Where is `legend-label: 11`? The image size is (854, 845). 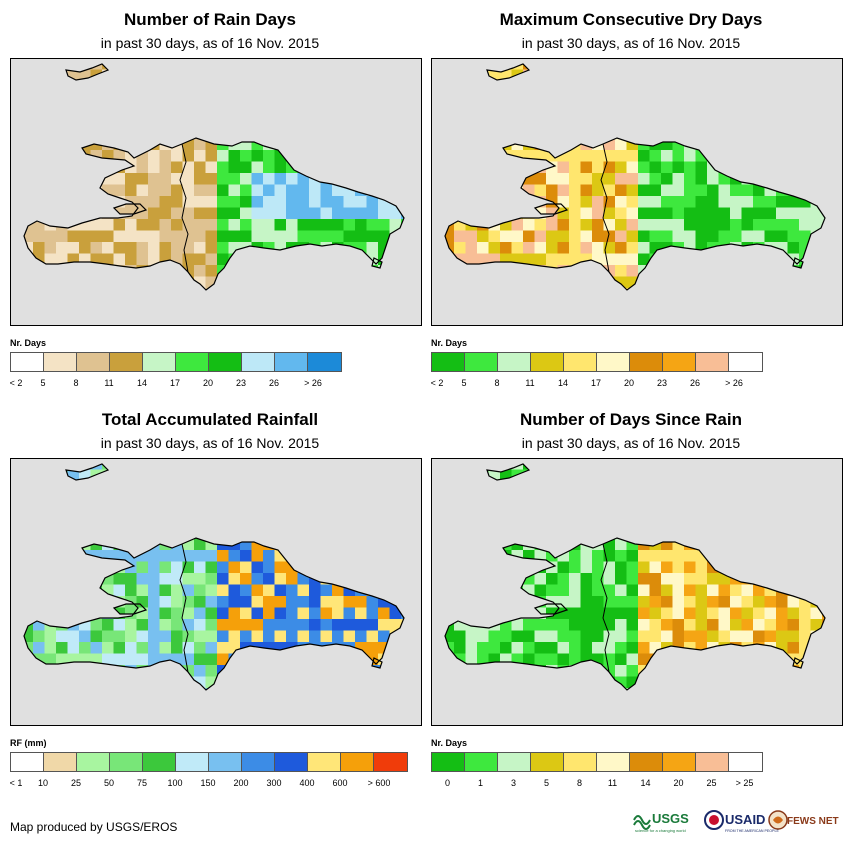
legend-label: 11 is located at coordinates (530, 383).